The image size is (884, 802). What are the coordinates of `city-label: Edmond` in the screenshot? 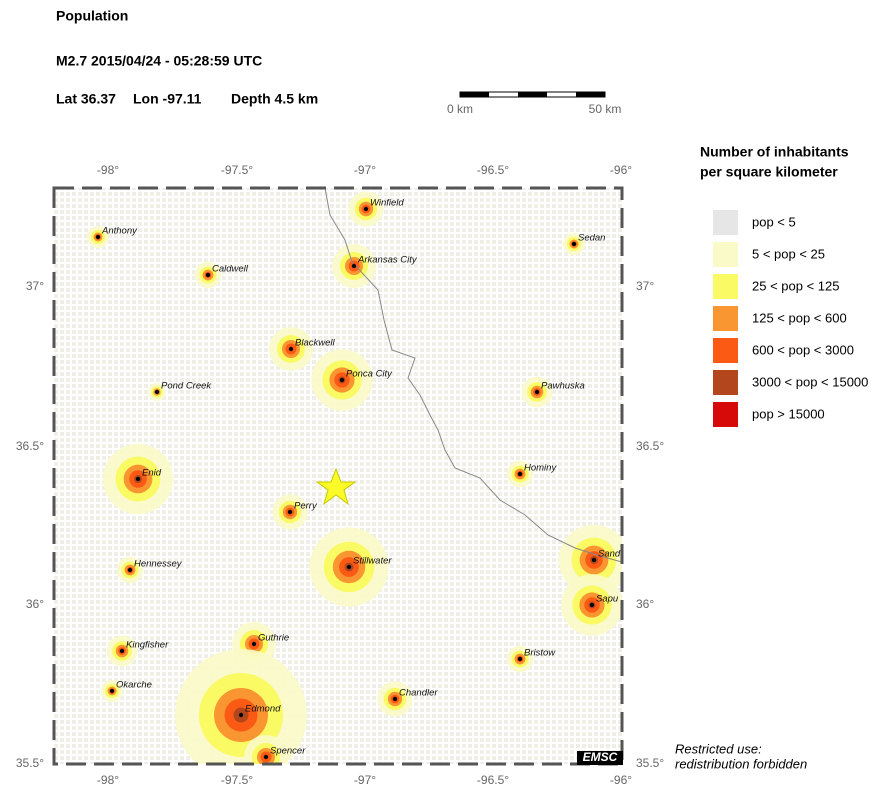 It's located at (263, 709).